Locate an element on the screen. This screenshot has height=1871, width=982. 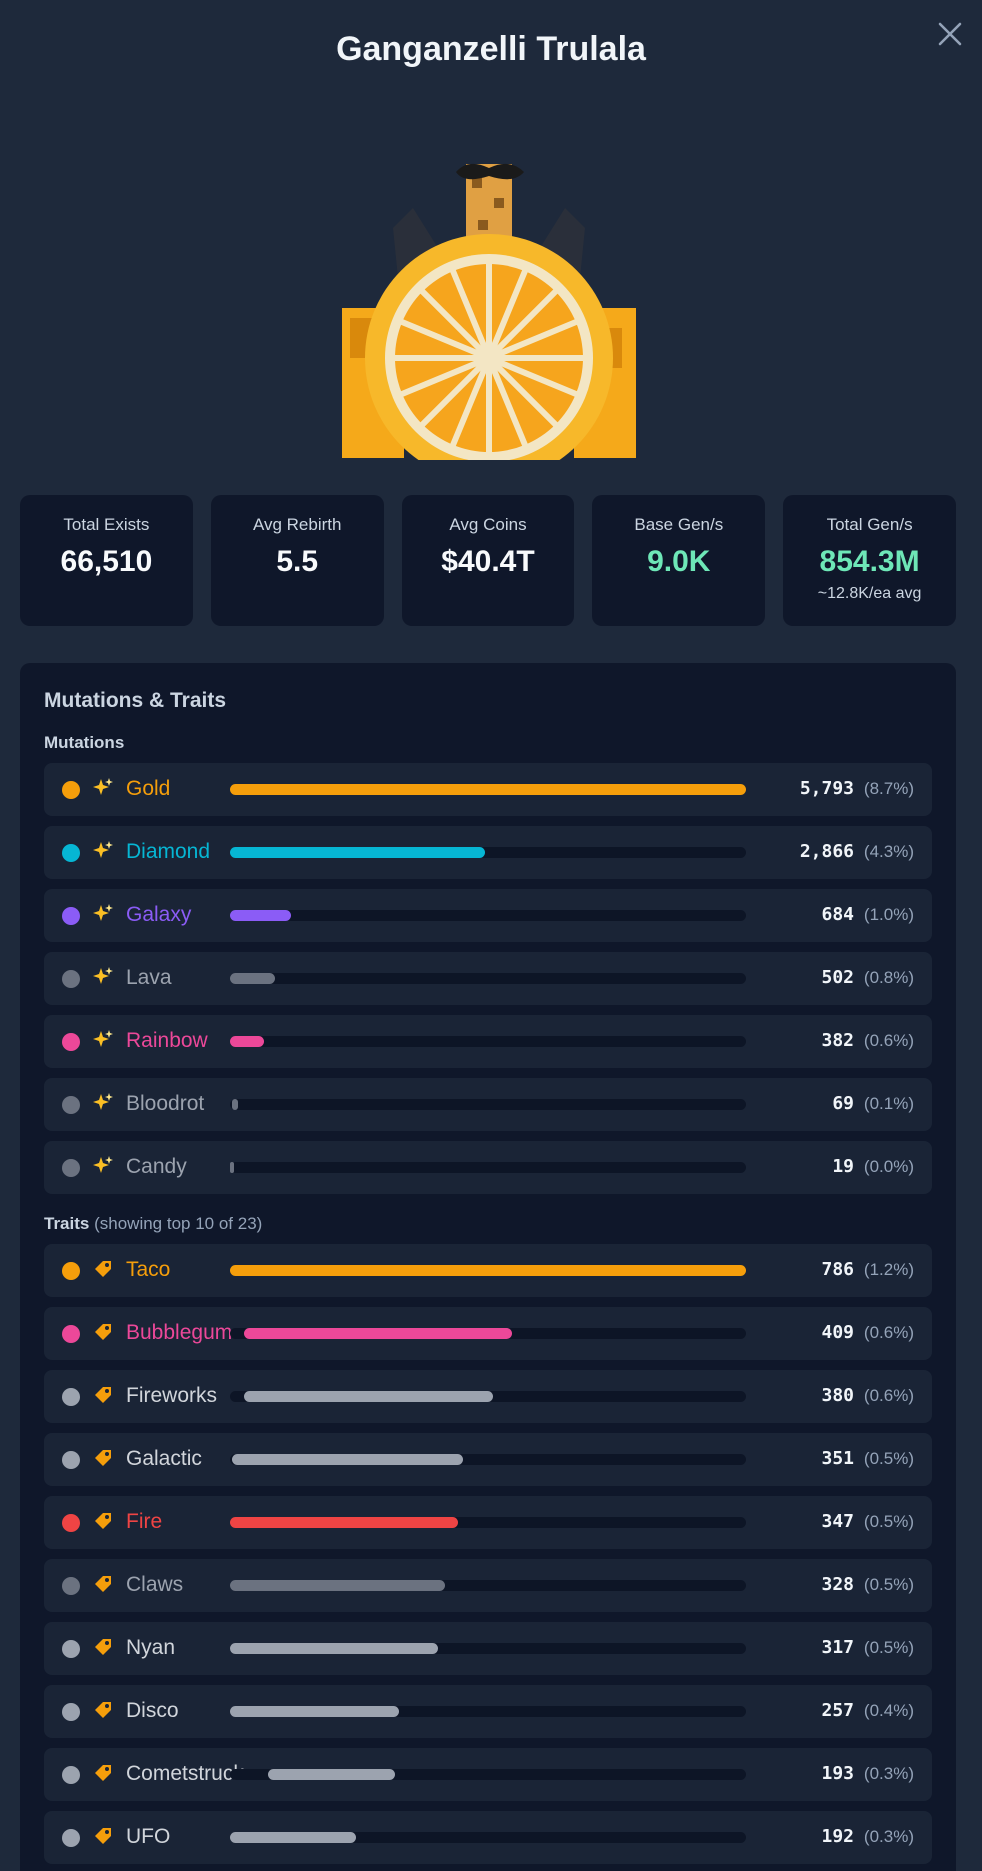
traits-label-text: Traits is located at coordinates (67, 1223).